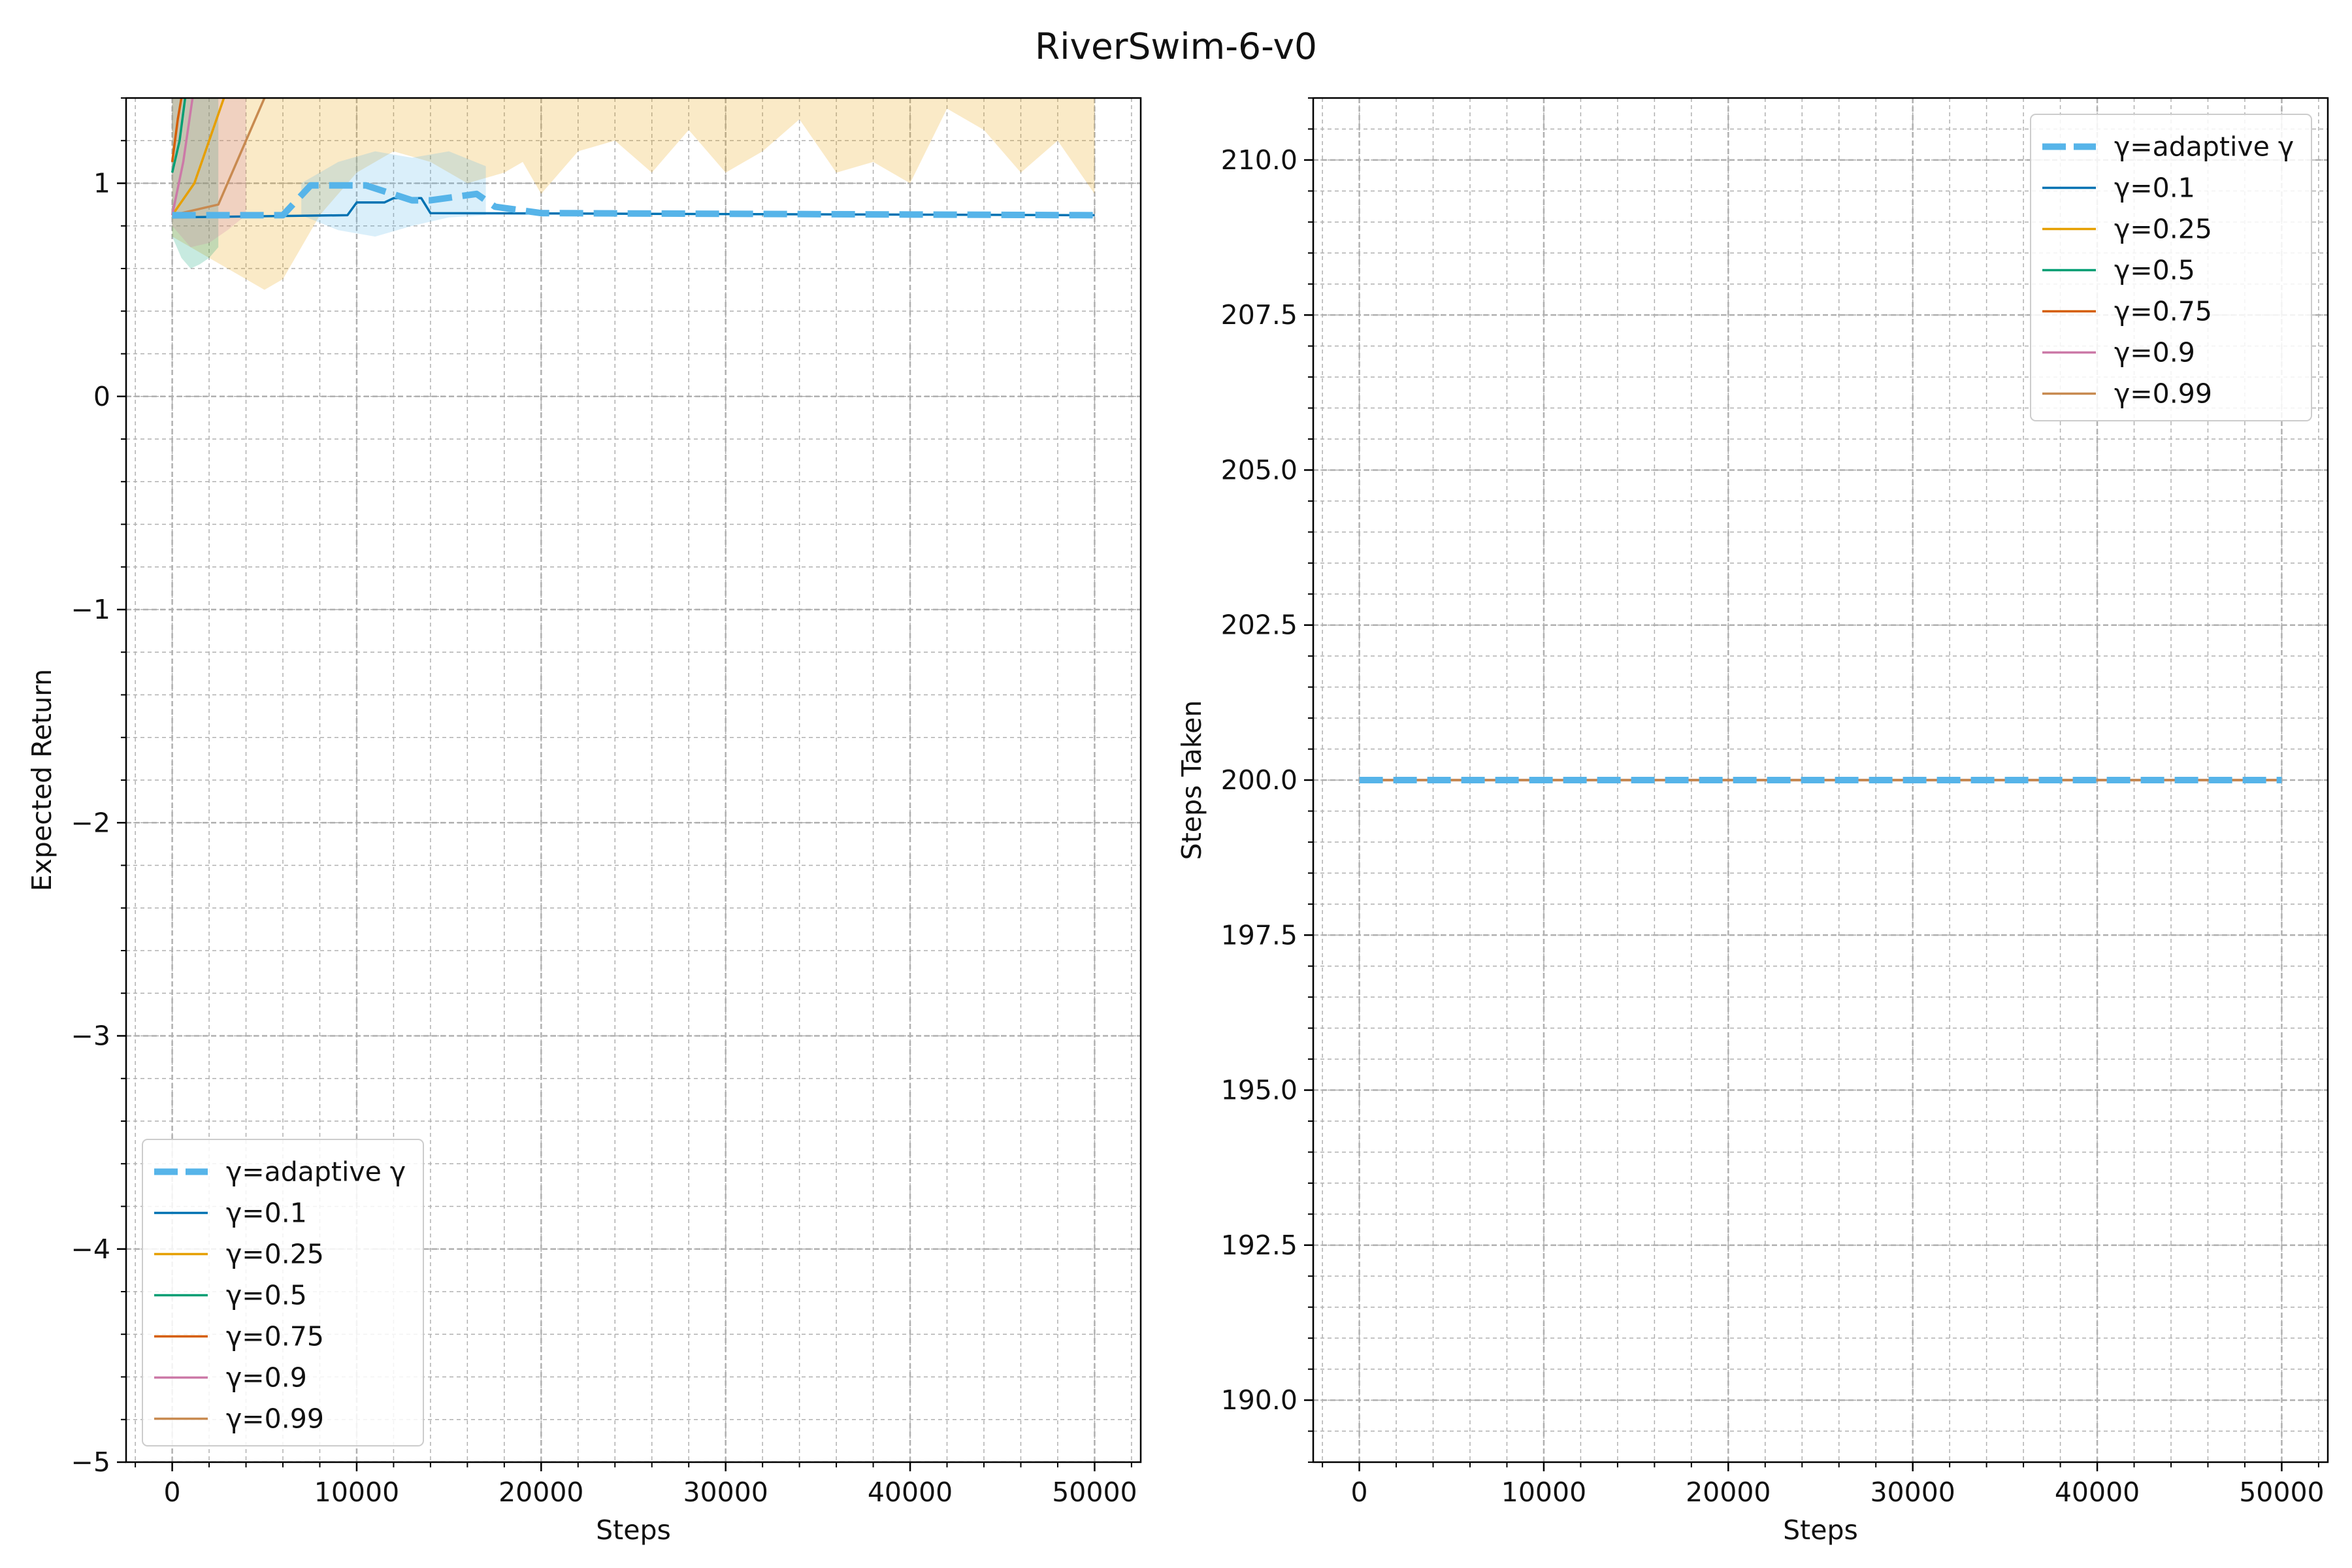 The width and height of the screenshot is (2352, 1568). Describe the element at coordinates (41, 780) in the screenshot. I see `y-axis-label: Expected Return` at that location.